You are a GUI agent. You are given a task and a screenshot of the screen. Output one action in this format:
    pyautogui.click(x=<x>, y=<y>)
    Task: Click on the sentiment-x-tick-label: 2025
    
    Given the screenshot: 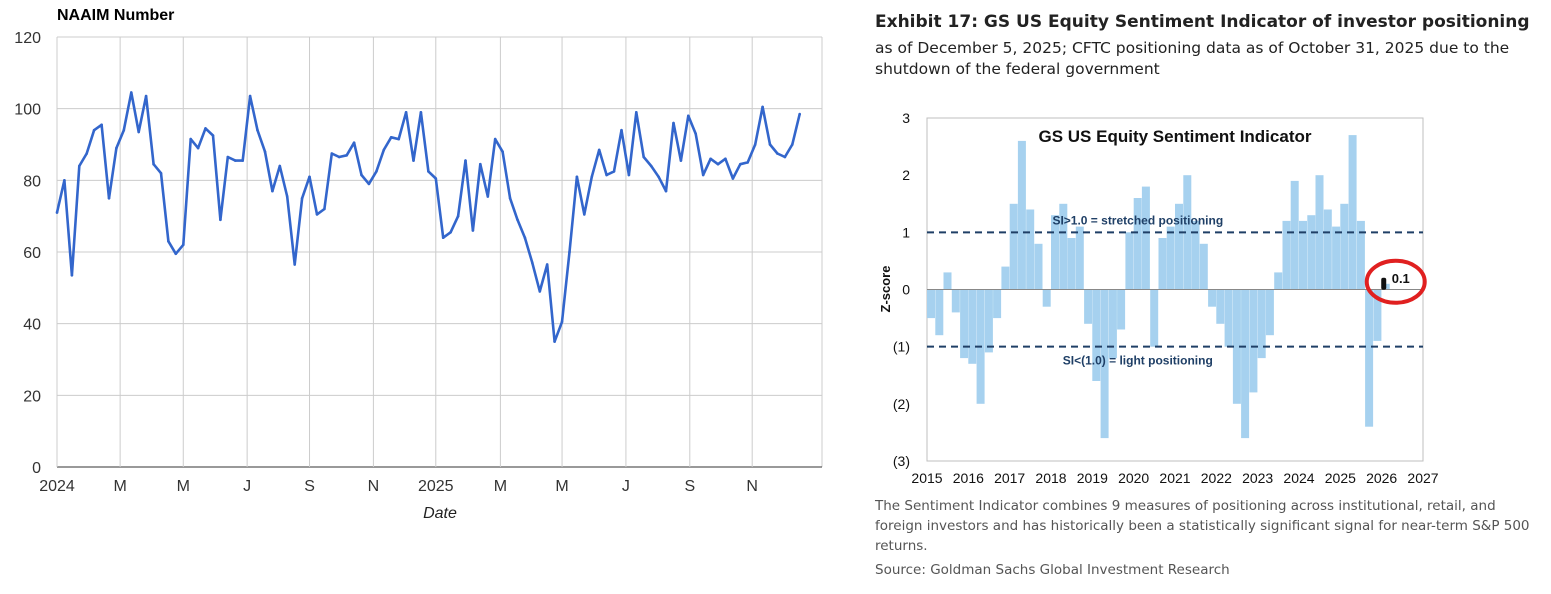 What is the action you would take?
    pyautogui.click(x=1340, y=478)
    